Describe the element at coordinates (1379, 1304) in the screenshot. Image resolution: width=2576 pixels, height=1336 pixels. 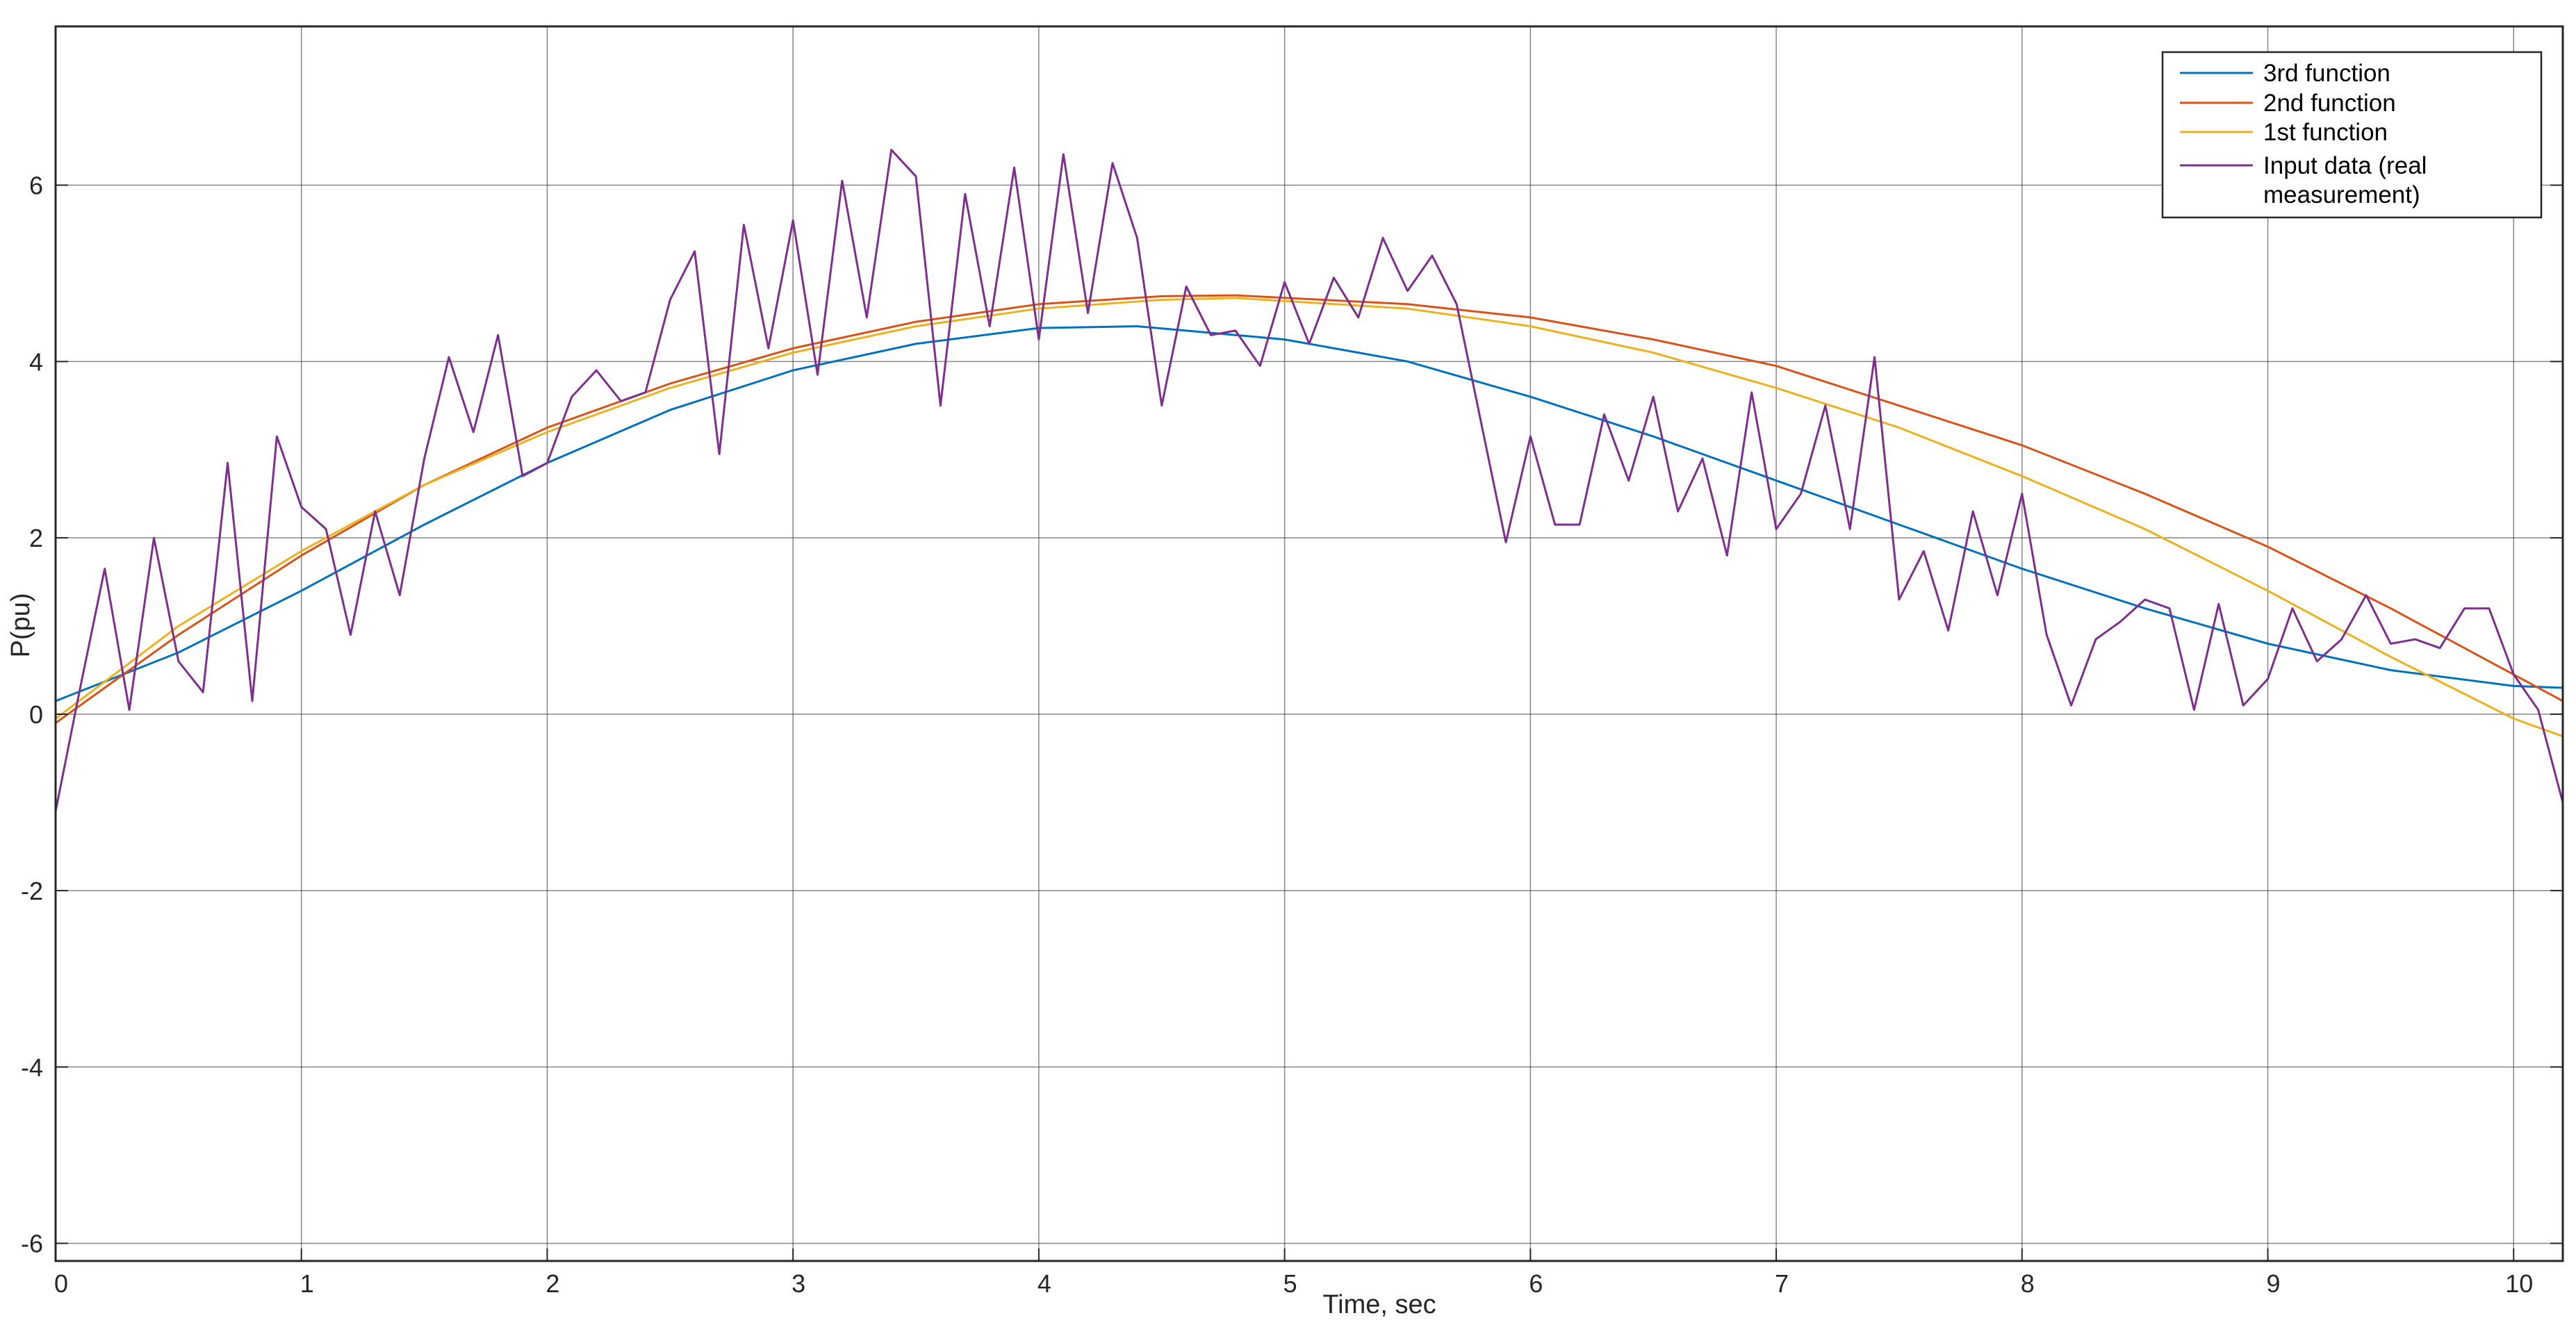
I see `x-axis-label: Time, sec` at that location.